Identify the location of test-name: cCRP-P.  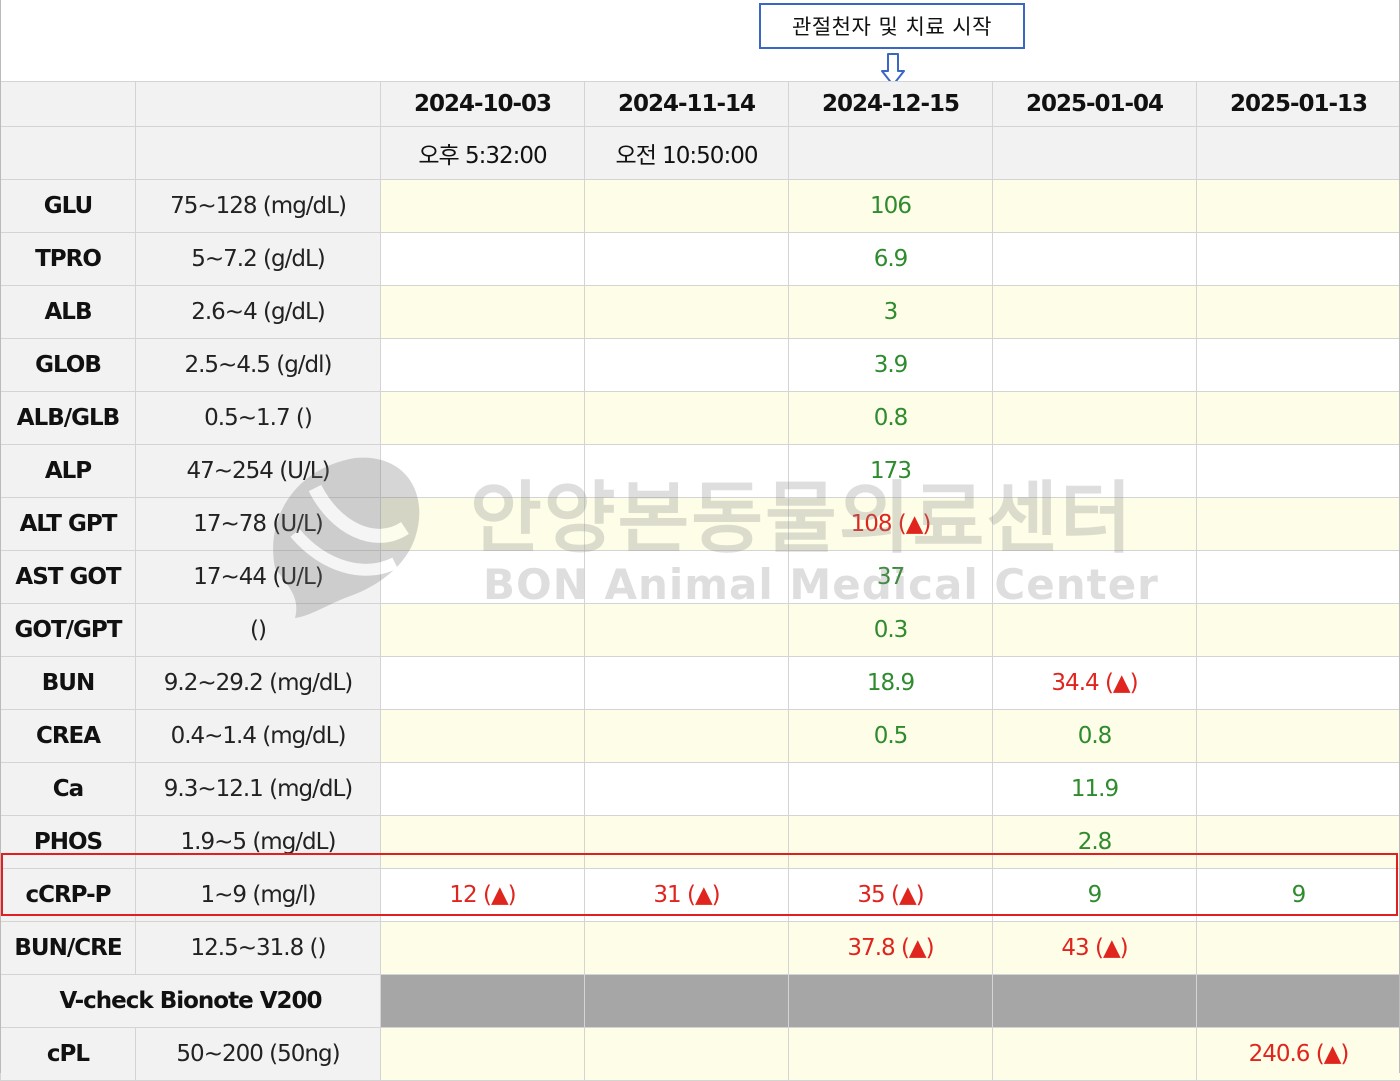
(68, 895).